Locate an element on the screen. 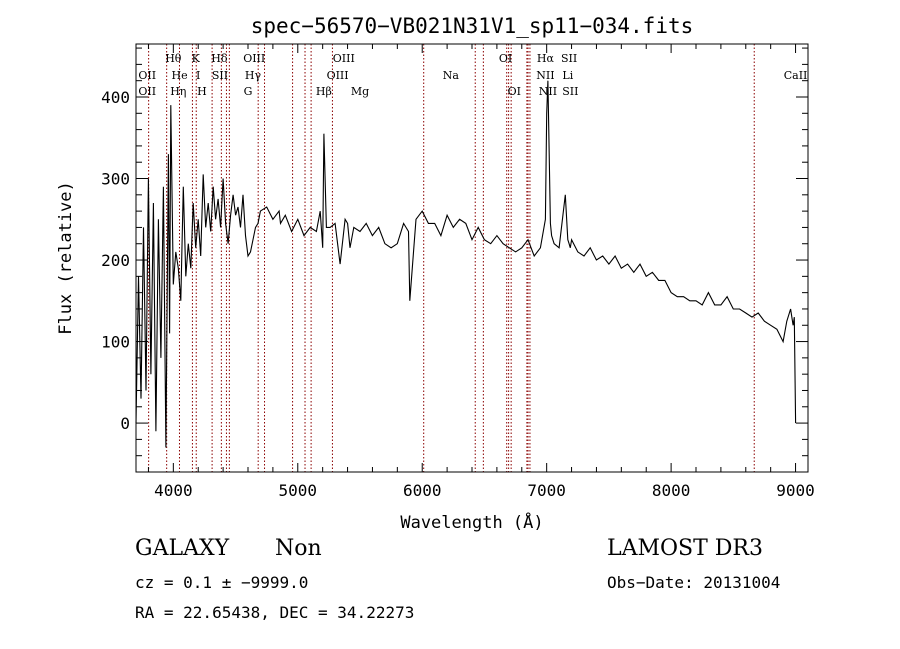 The image size is (900, 649). x-tick-label: 9000 is located at coordinates (795, 490).